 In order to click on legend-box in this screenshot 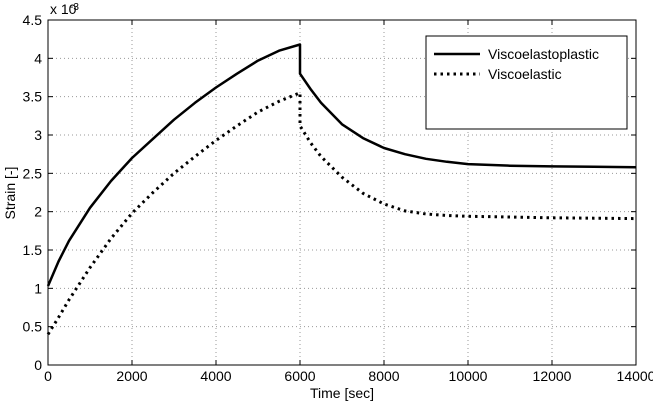, I will do `click(526, 82)`.